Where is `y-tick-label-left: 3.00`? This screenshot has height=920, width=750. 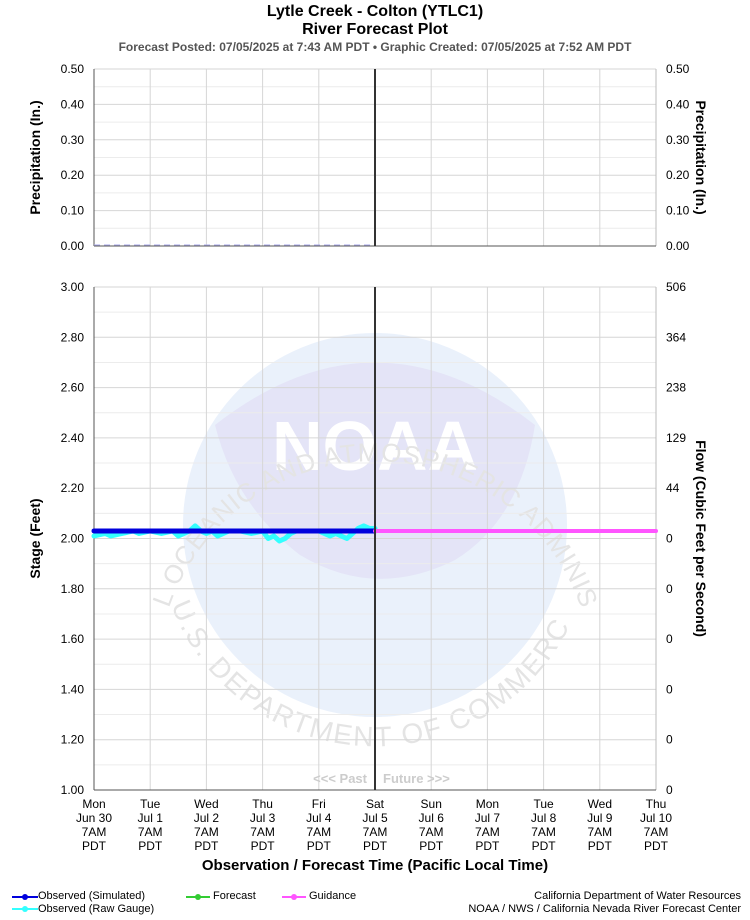 y-tick-label-left: 3.00 is located at coordinates (73, 287).